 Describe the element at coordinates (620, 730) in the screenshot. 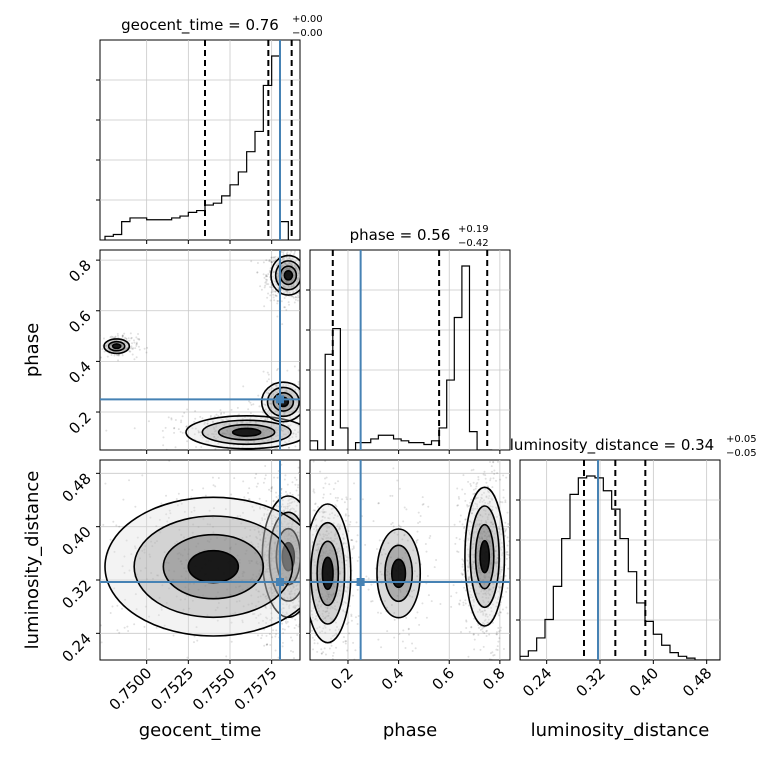

I see `xlabel-luminosity-distance: luminosity_distance` at that location.